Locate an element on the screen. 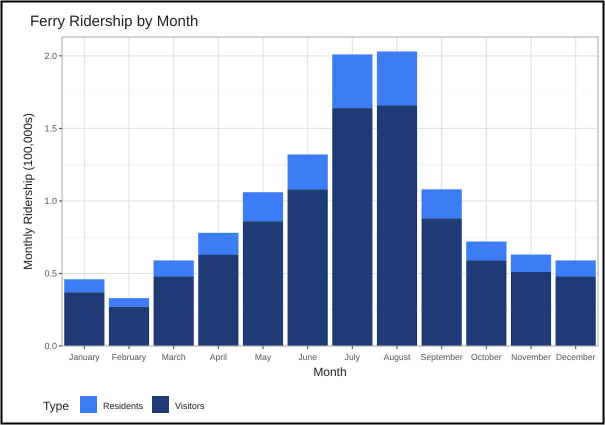 The width and height of the screenshot is (605, 425). legend-label: Residents is located at coordinates (123, 406).